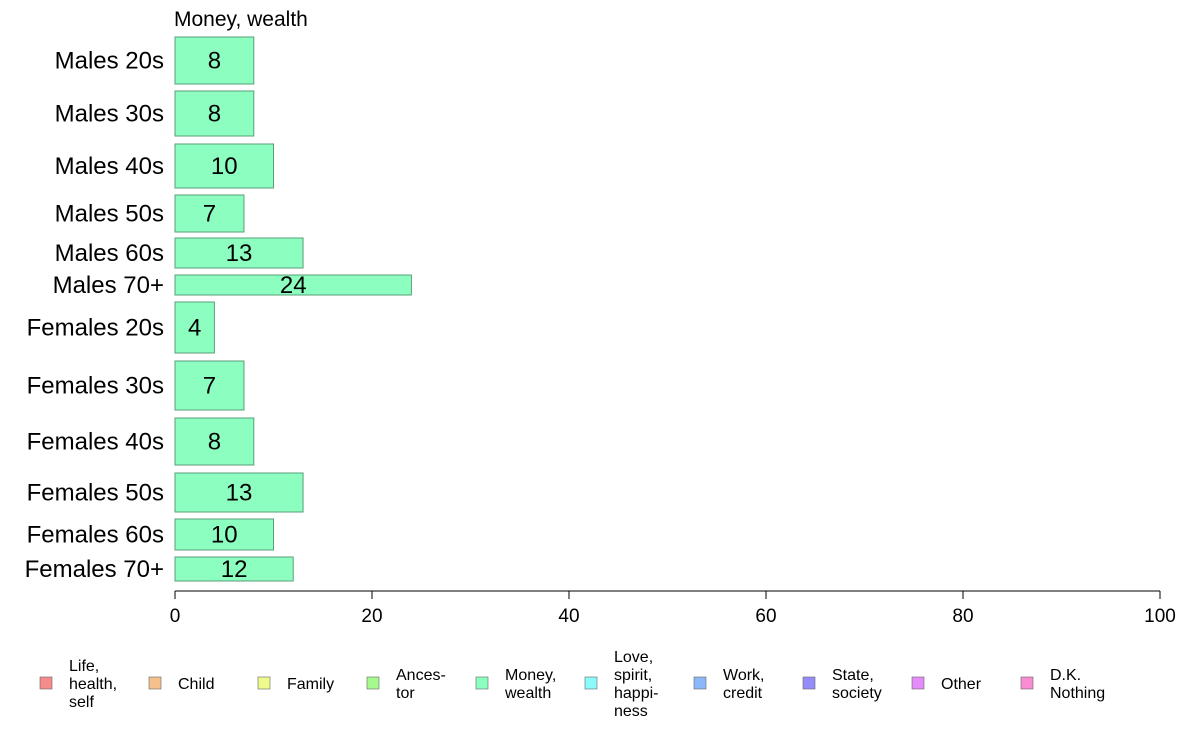 The width and height of the screenshot is (1188, 736). Describe the element at coordinates (1077, 693) in the screenshot. I see `legend-label: Nothing` at that location.